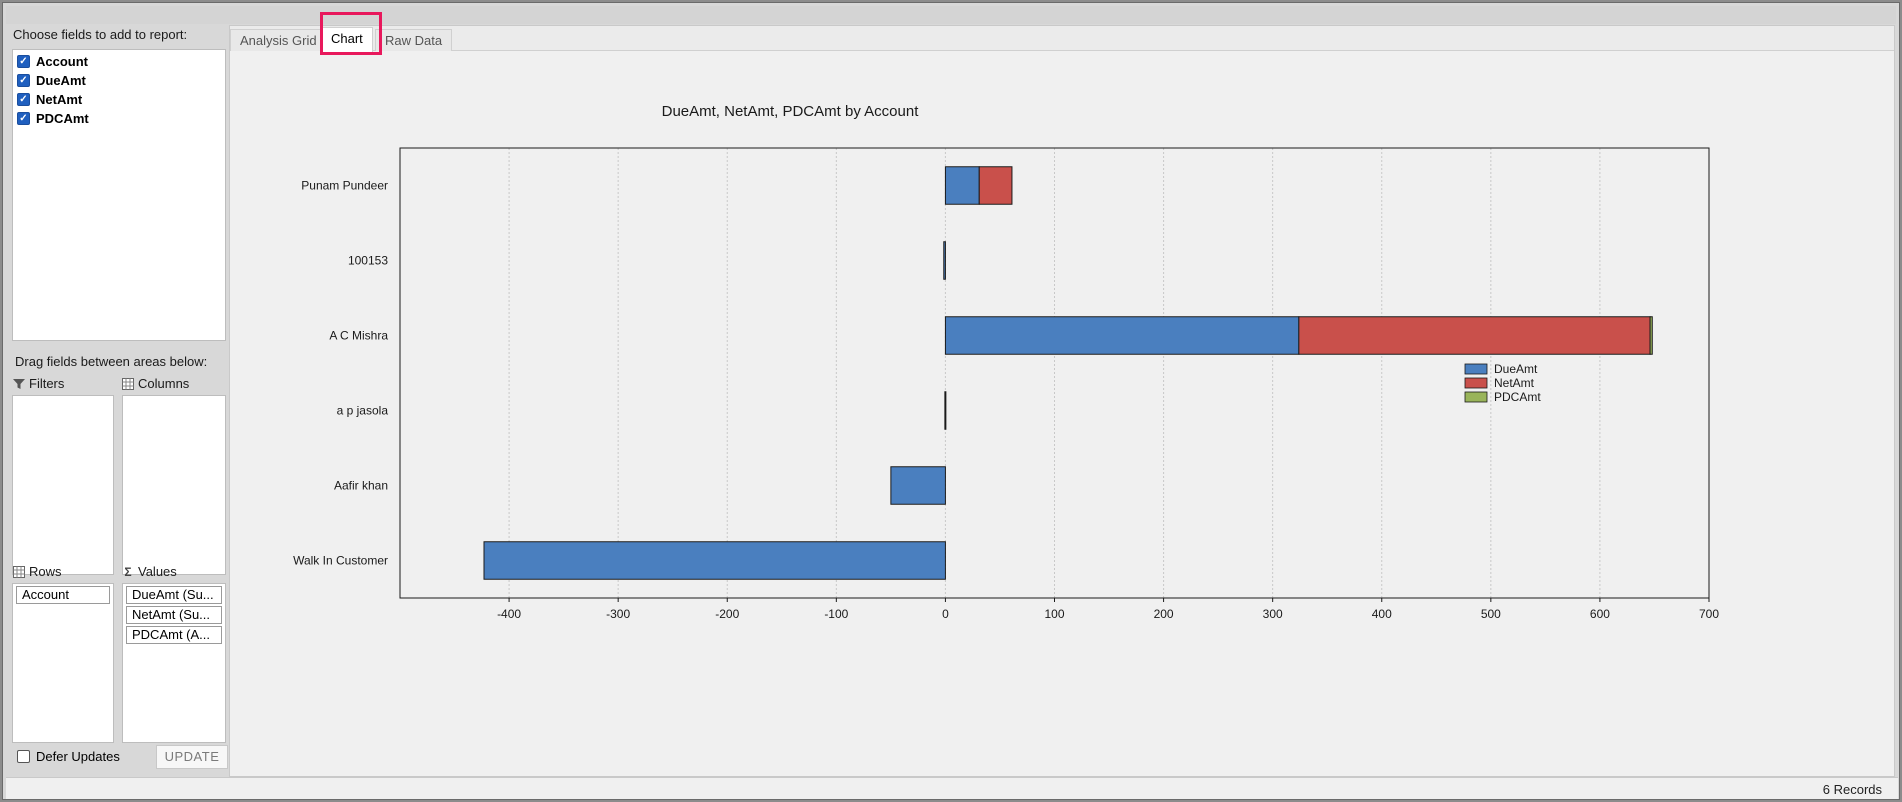  I want to click on tick-label: -100, so click(836, 614).